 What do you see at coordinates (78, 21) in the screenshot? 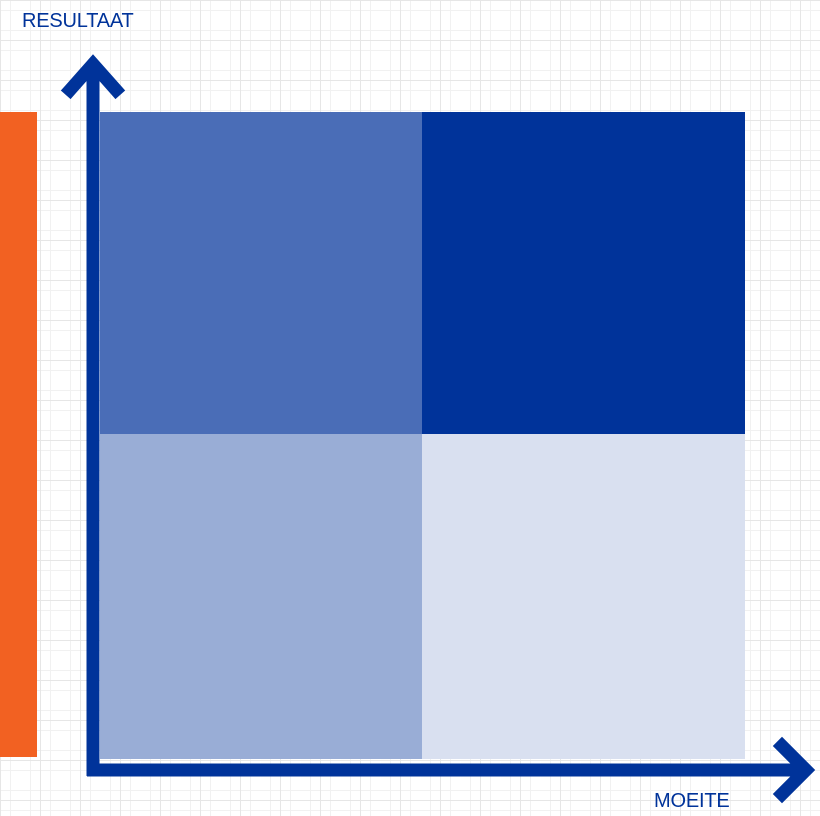
I see `y-axis-label: RESULTAAT` at bounding box center [78, 21].